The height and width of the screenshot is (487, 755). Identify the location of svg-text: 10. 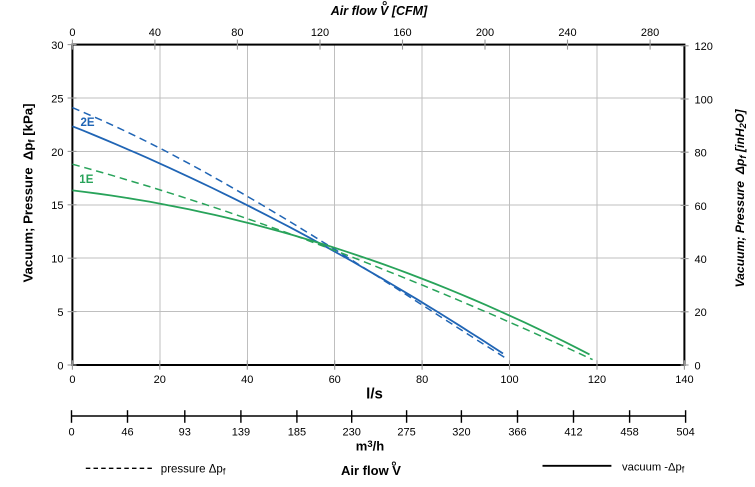
(57, 260).